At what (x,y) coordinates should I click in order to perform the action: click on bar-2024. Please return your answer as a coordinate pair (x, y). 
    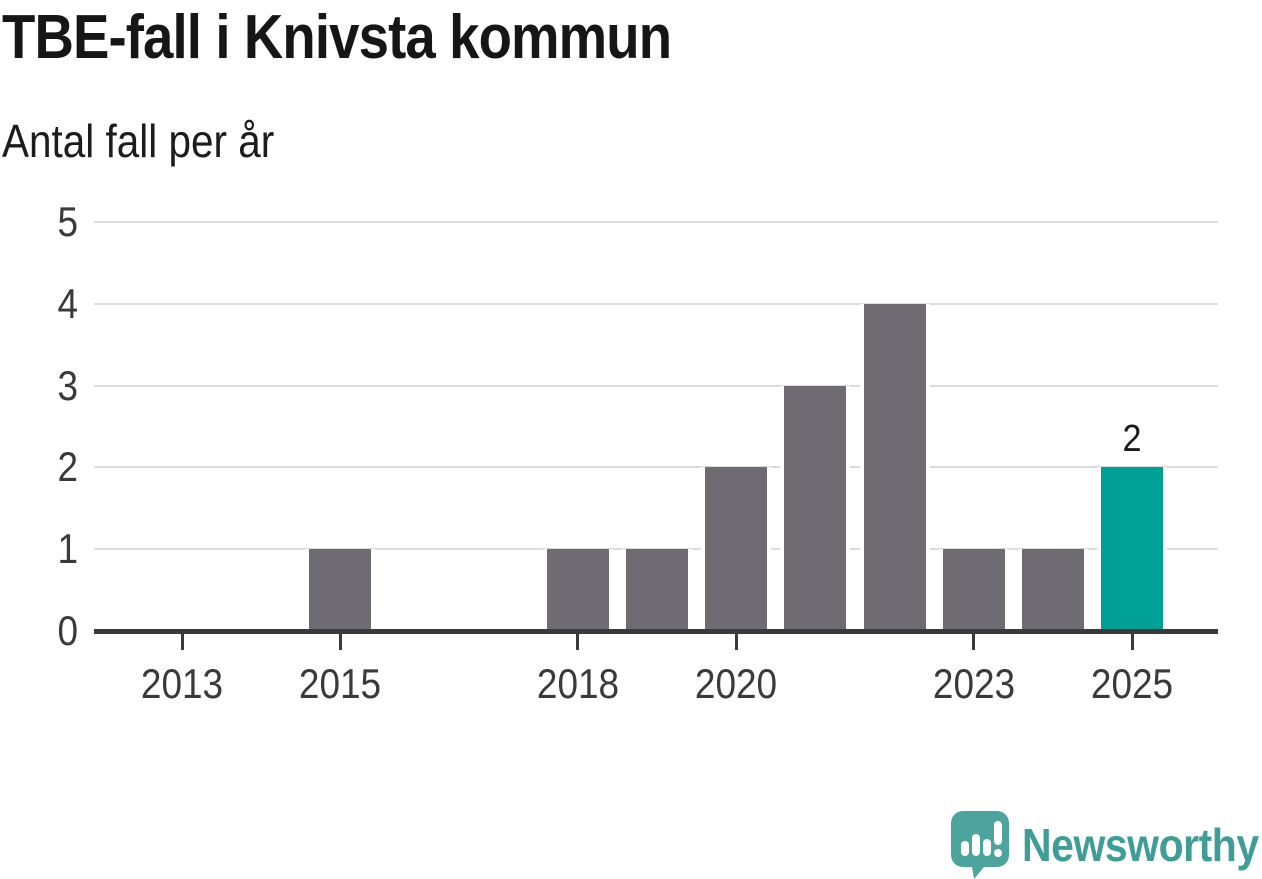
    Looking at the image, I should click on (1052, 590).